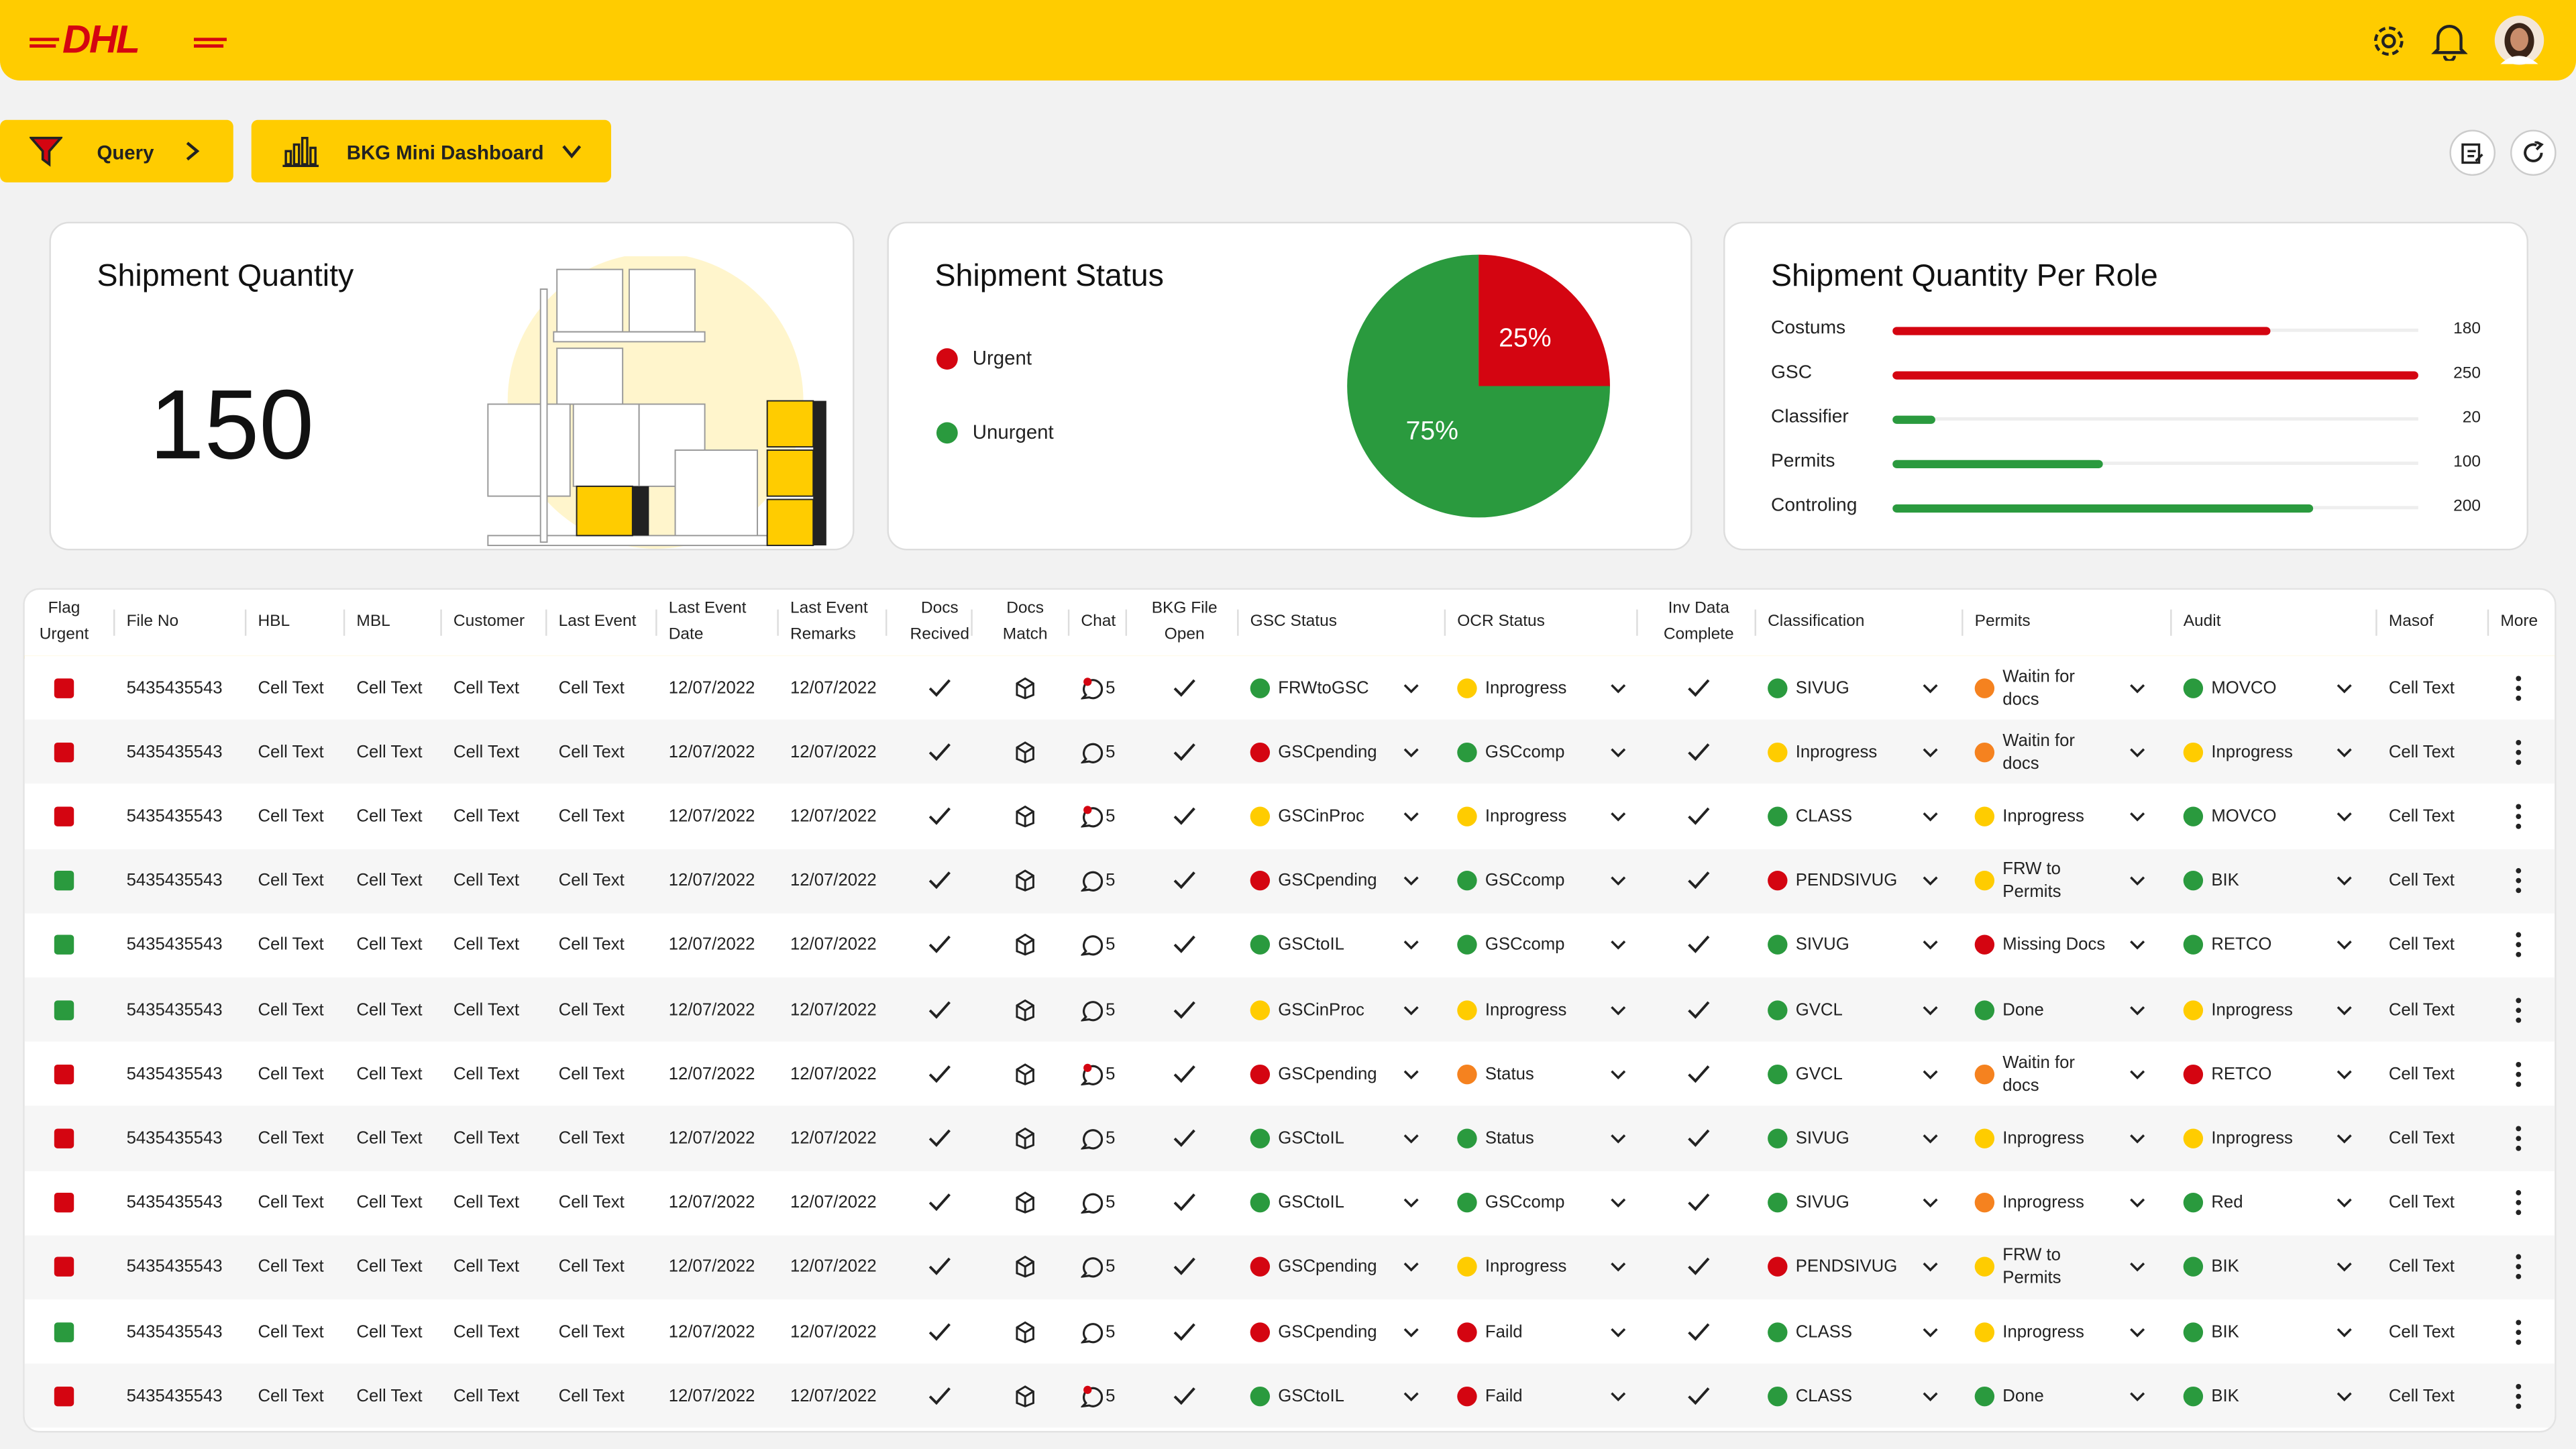 The height and width of the screenshot is (1449, 2576). I want to click on column-header: Docs Recived, so click(940, 622).